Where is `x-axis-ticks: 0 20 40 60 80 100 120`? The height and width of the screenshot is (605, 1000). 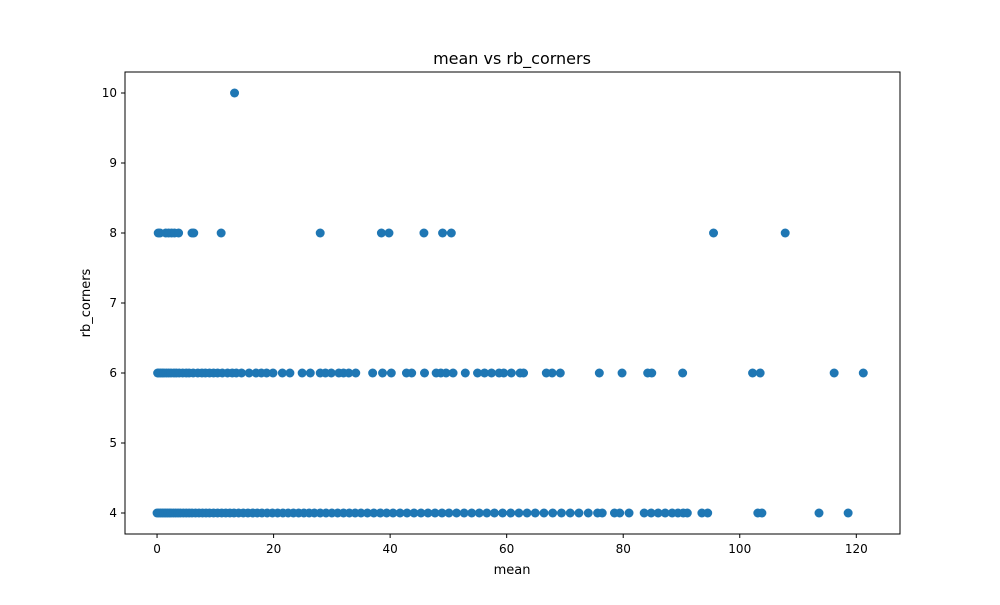
x-axis-ticks: 0 20 40 60 80 100 120 is located at coordinates (510, 545).